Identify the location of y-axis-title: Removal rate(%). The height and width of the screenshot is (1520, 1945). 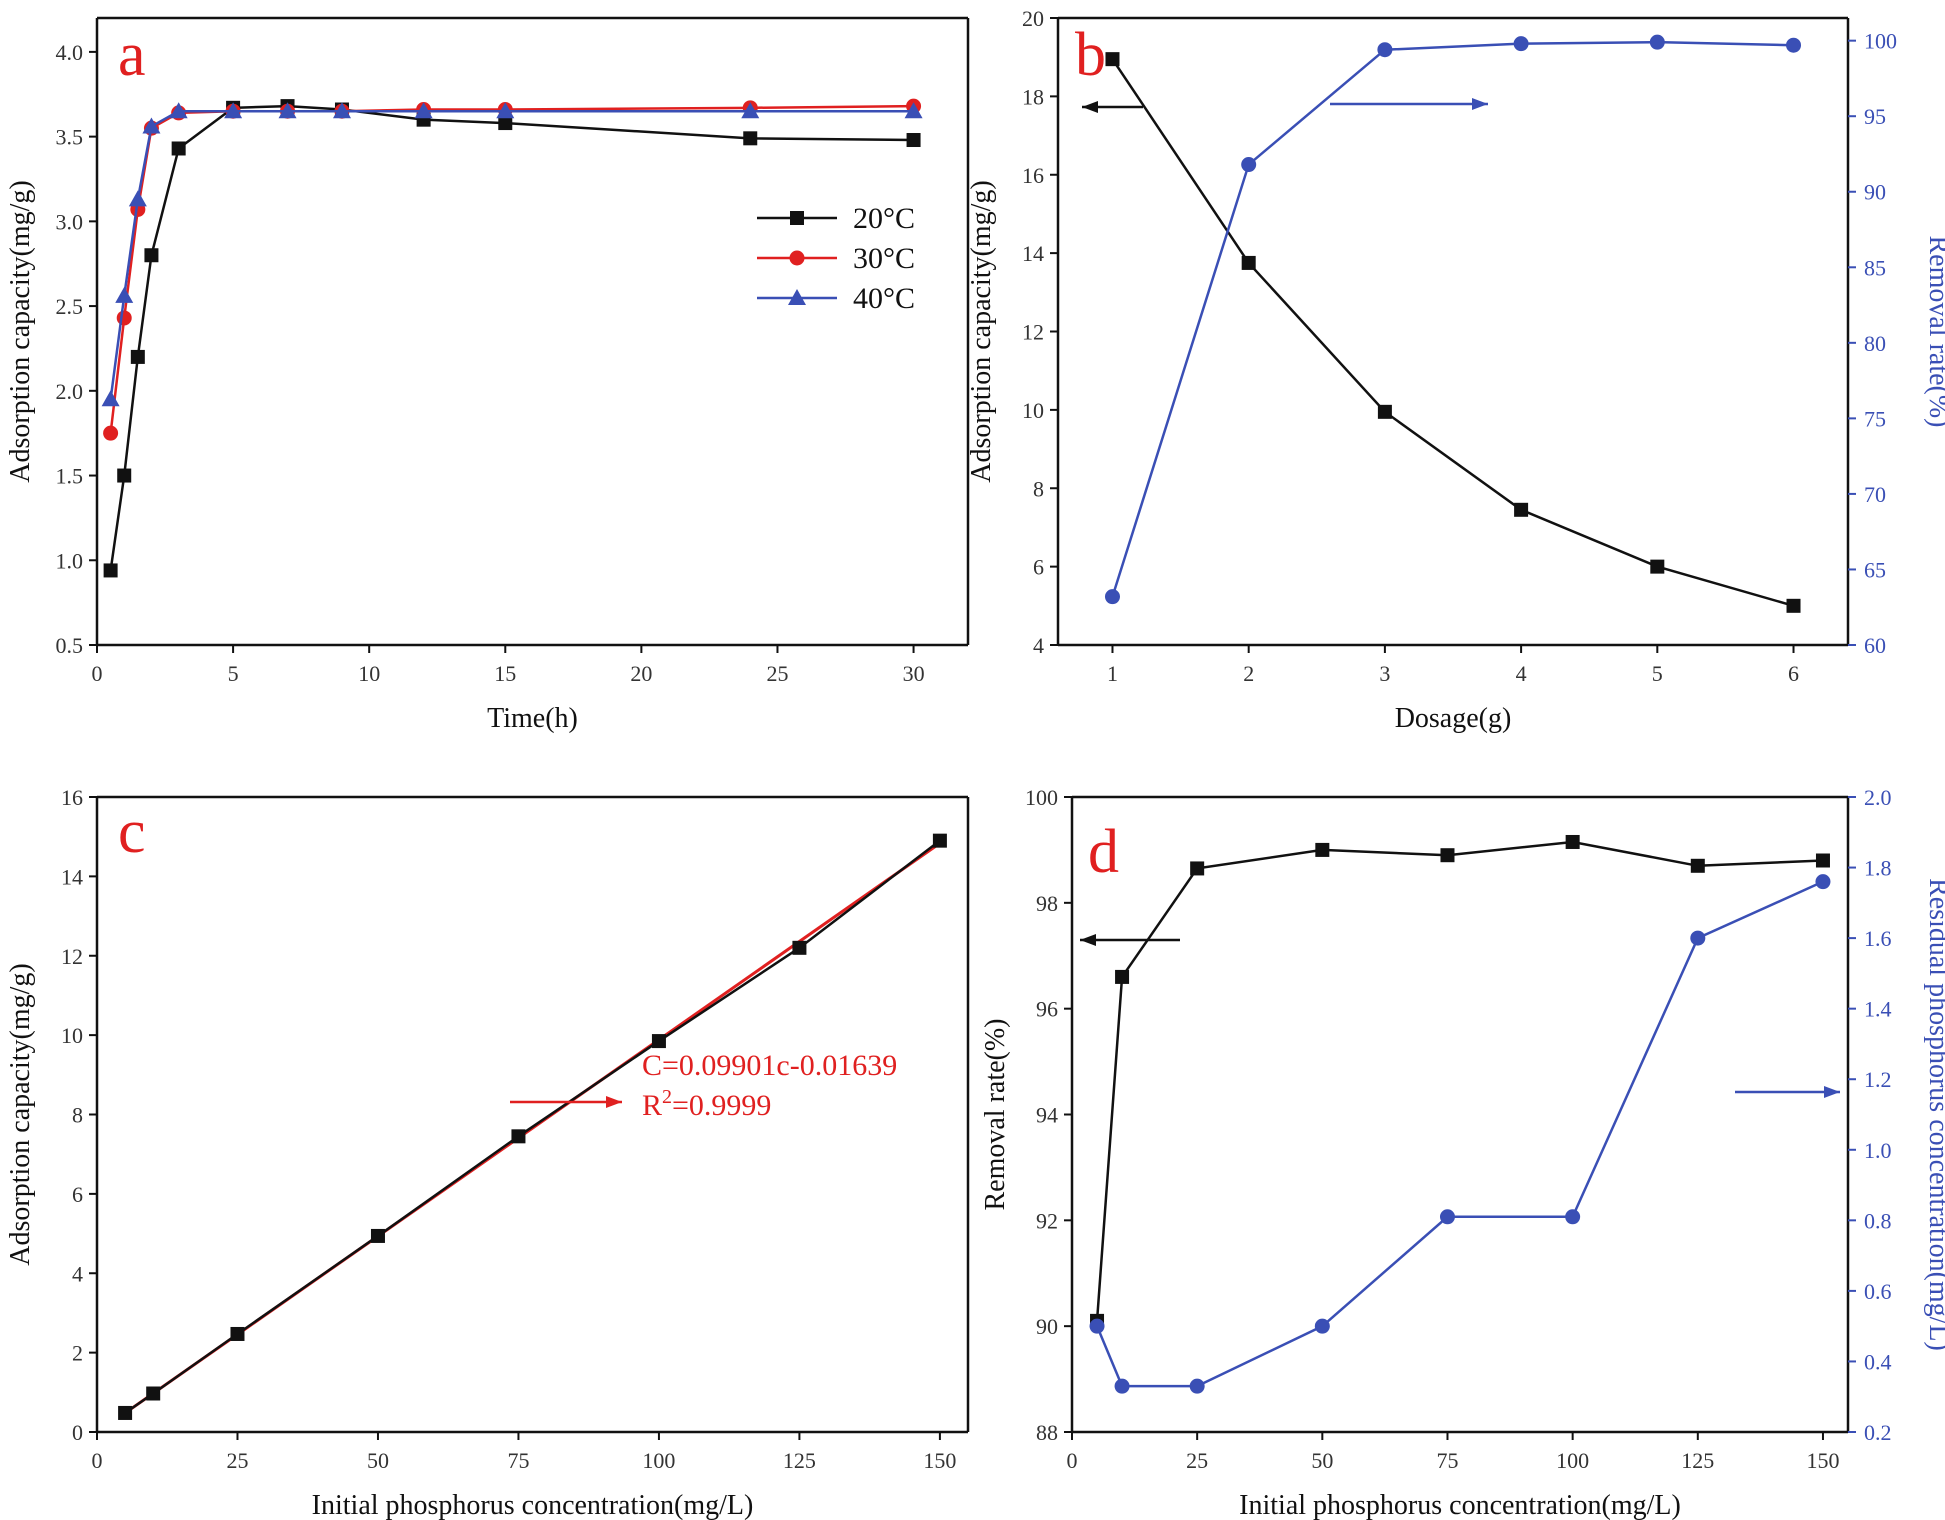
(995, 1114).